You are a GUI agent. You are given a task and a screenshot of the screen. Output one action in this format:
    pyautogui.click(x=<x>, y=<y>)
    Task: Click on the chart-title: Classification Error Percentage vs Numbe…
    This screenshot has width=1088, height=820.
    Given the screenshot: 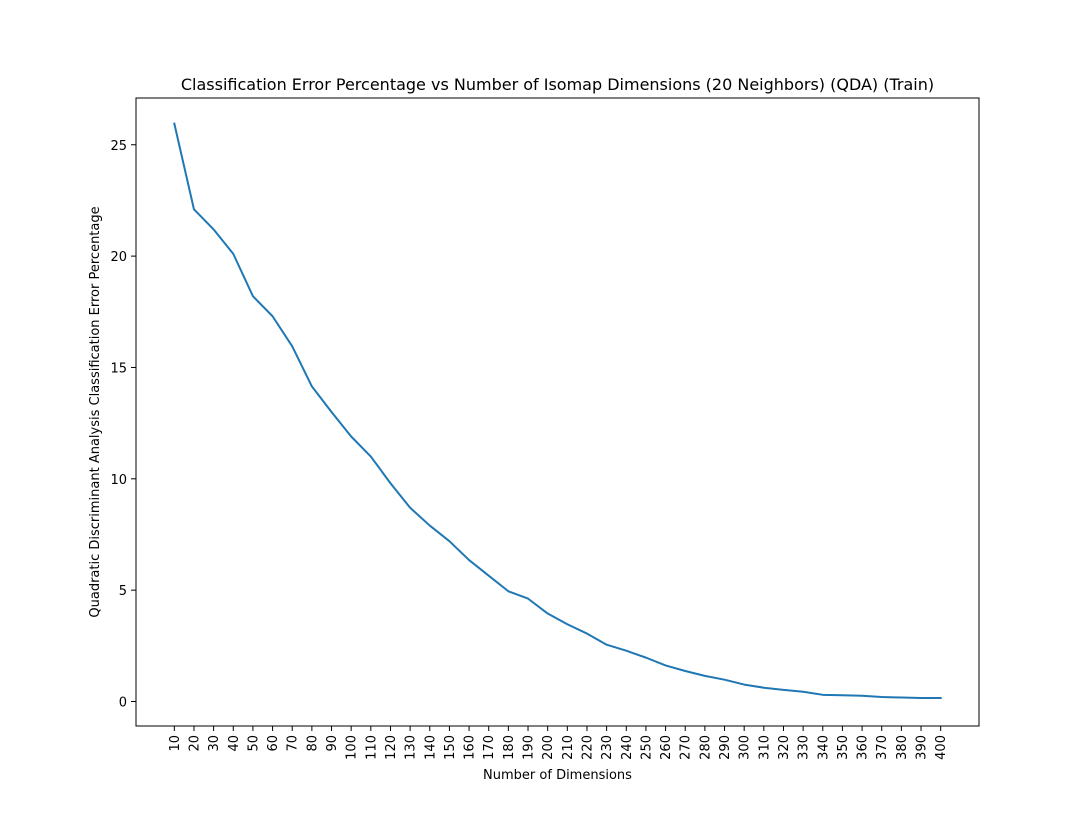 What is the action you would take?
    pyautogui.click(x=557, y=84)
    